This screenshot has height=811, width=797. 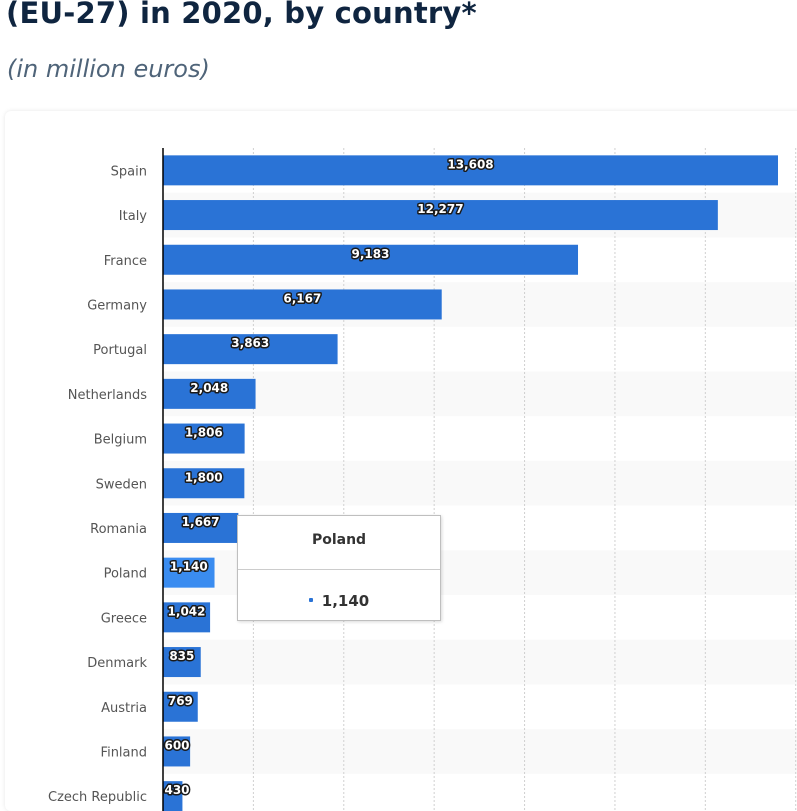 I want to click on value-label: 6,167, so click(x=302, y=298).